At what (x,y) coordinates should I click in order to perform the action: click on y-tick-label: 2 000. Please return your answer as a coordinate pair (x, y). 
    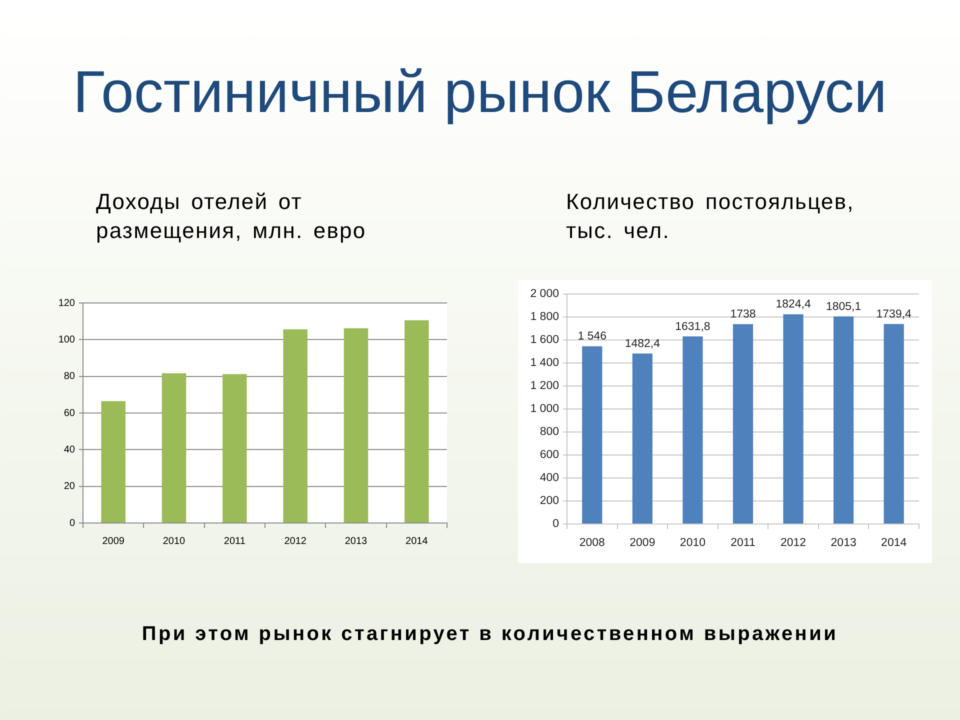
    Looking at the image, I should click on (544, 294).